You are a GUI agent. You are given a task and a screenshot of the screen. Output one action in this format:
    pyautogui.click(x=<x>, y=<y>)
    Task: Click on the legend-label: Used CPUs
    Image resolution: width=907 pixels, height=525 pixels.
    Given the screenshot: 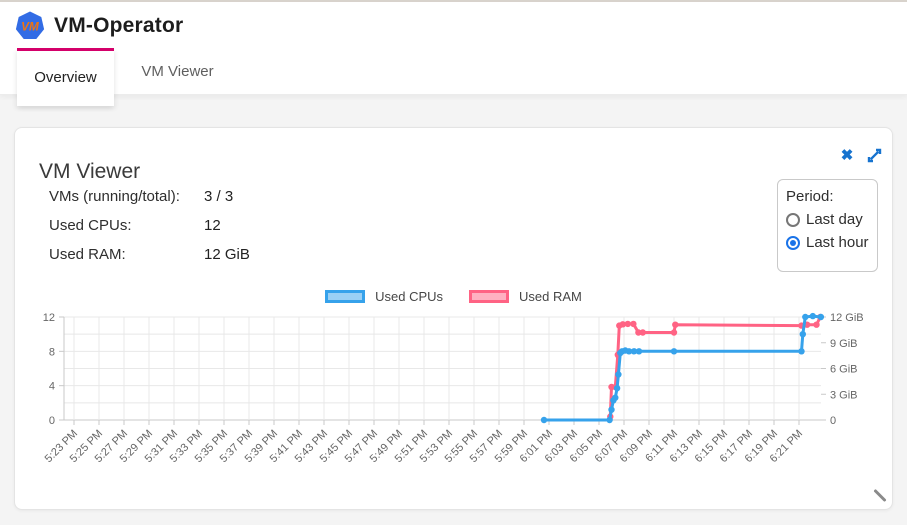 What is the action you would take?
    pyautogui.click(x=409, y=296)
    